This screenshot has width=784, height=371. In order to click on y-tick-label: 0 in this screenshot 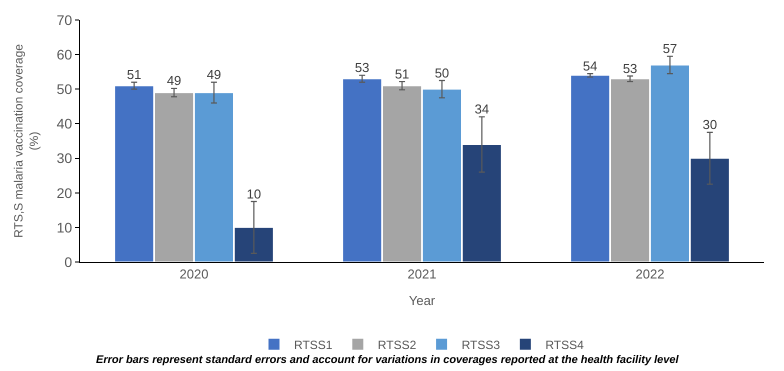, I will do `click(68, 262)`.